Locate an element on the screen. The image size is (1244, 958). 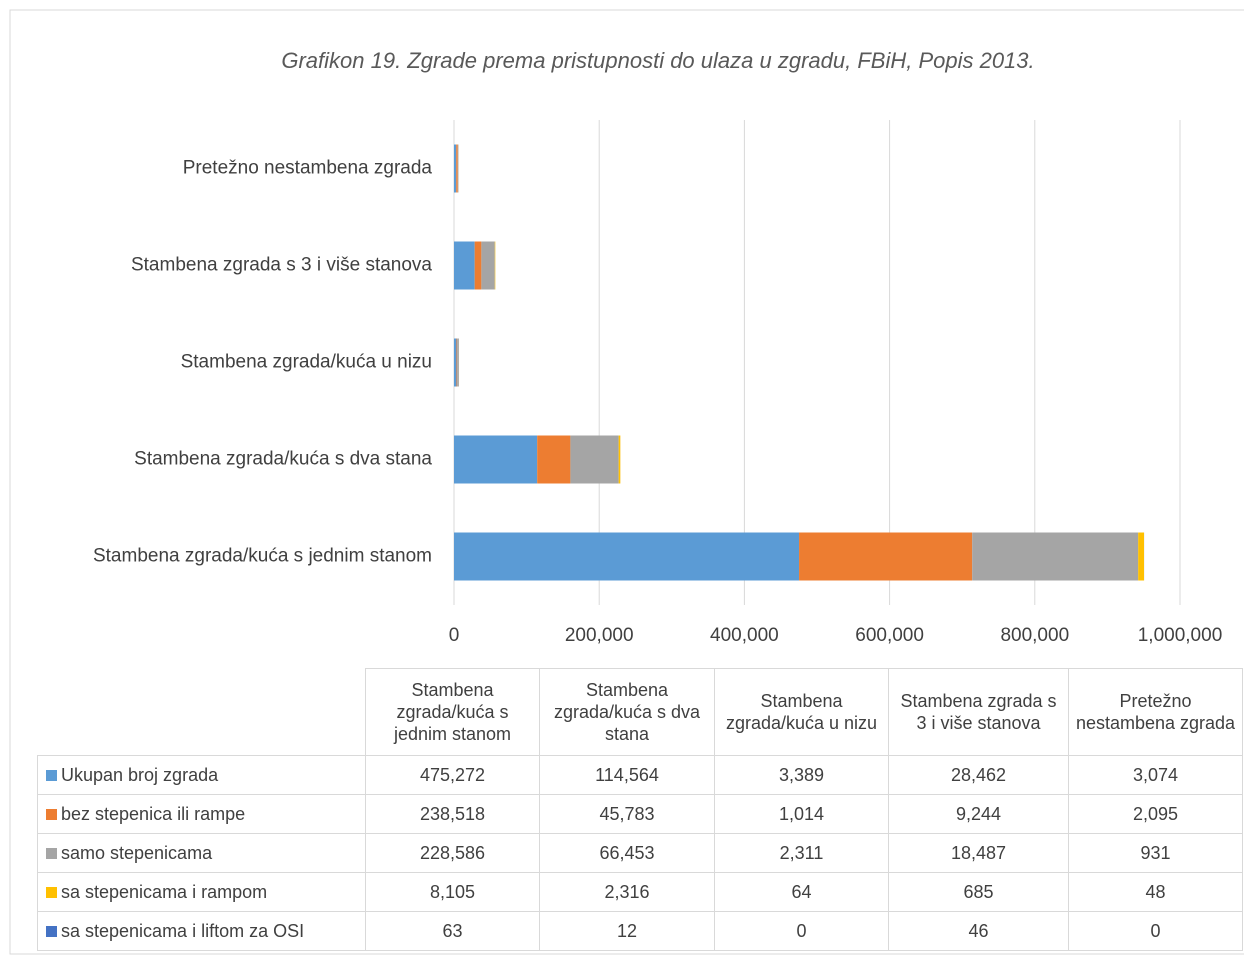
value-cell: 2,095 is located at coordinates (1155, 814).